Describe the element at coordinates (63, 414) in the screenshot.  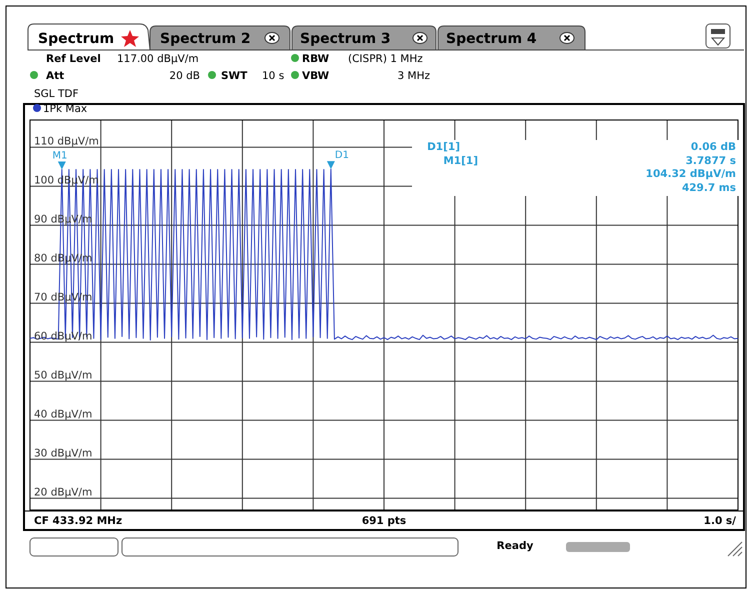
I see `y-tick-label: 40 dBµV/m` at that location.